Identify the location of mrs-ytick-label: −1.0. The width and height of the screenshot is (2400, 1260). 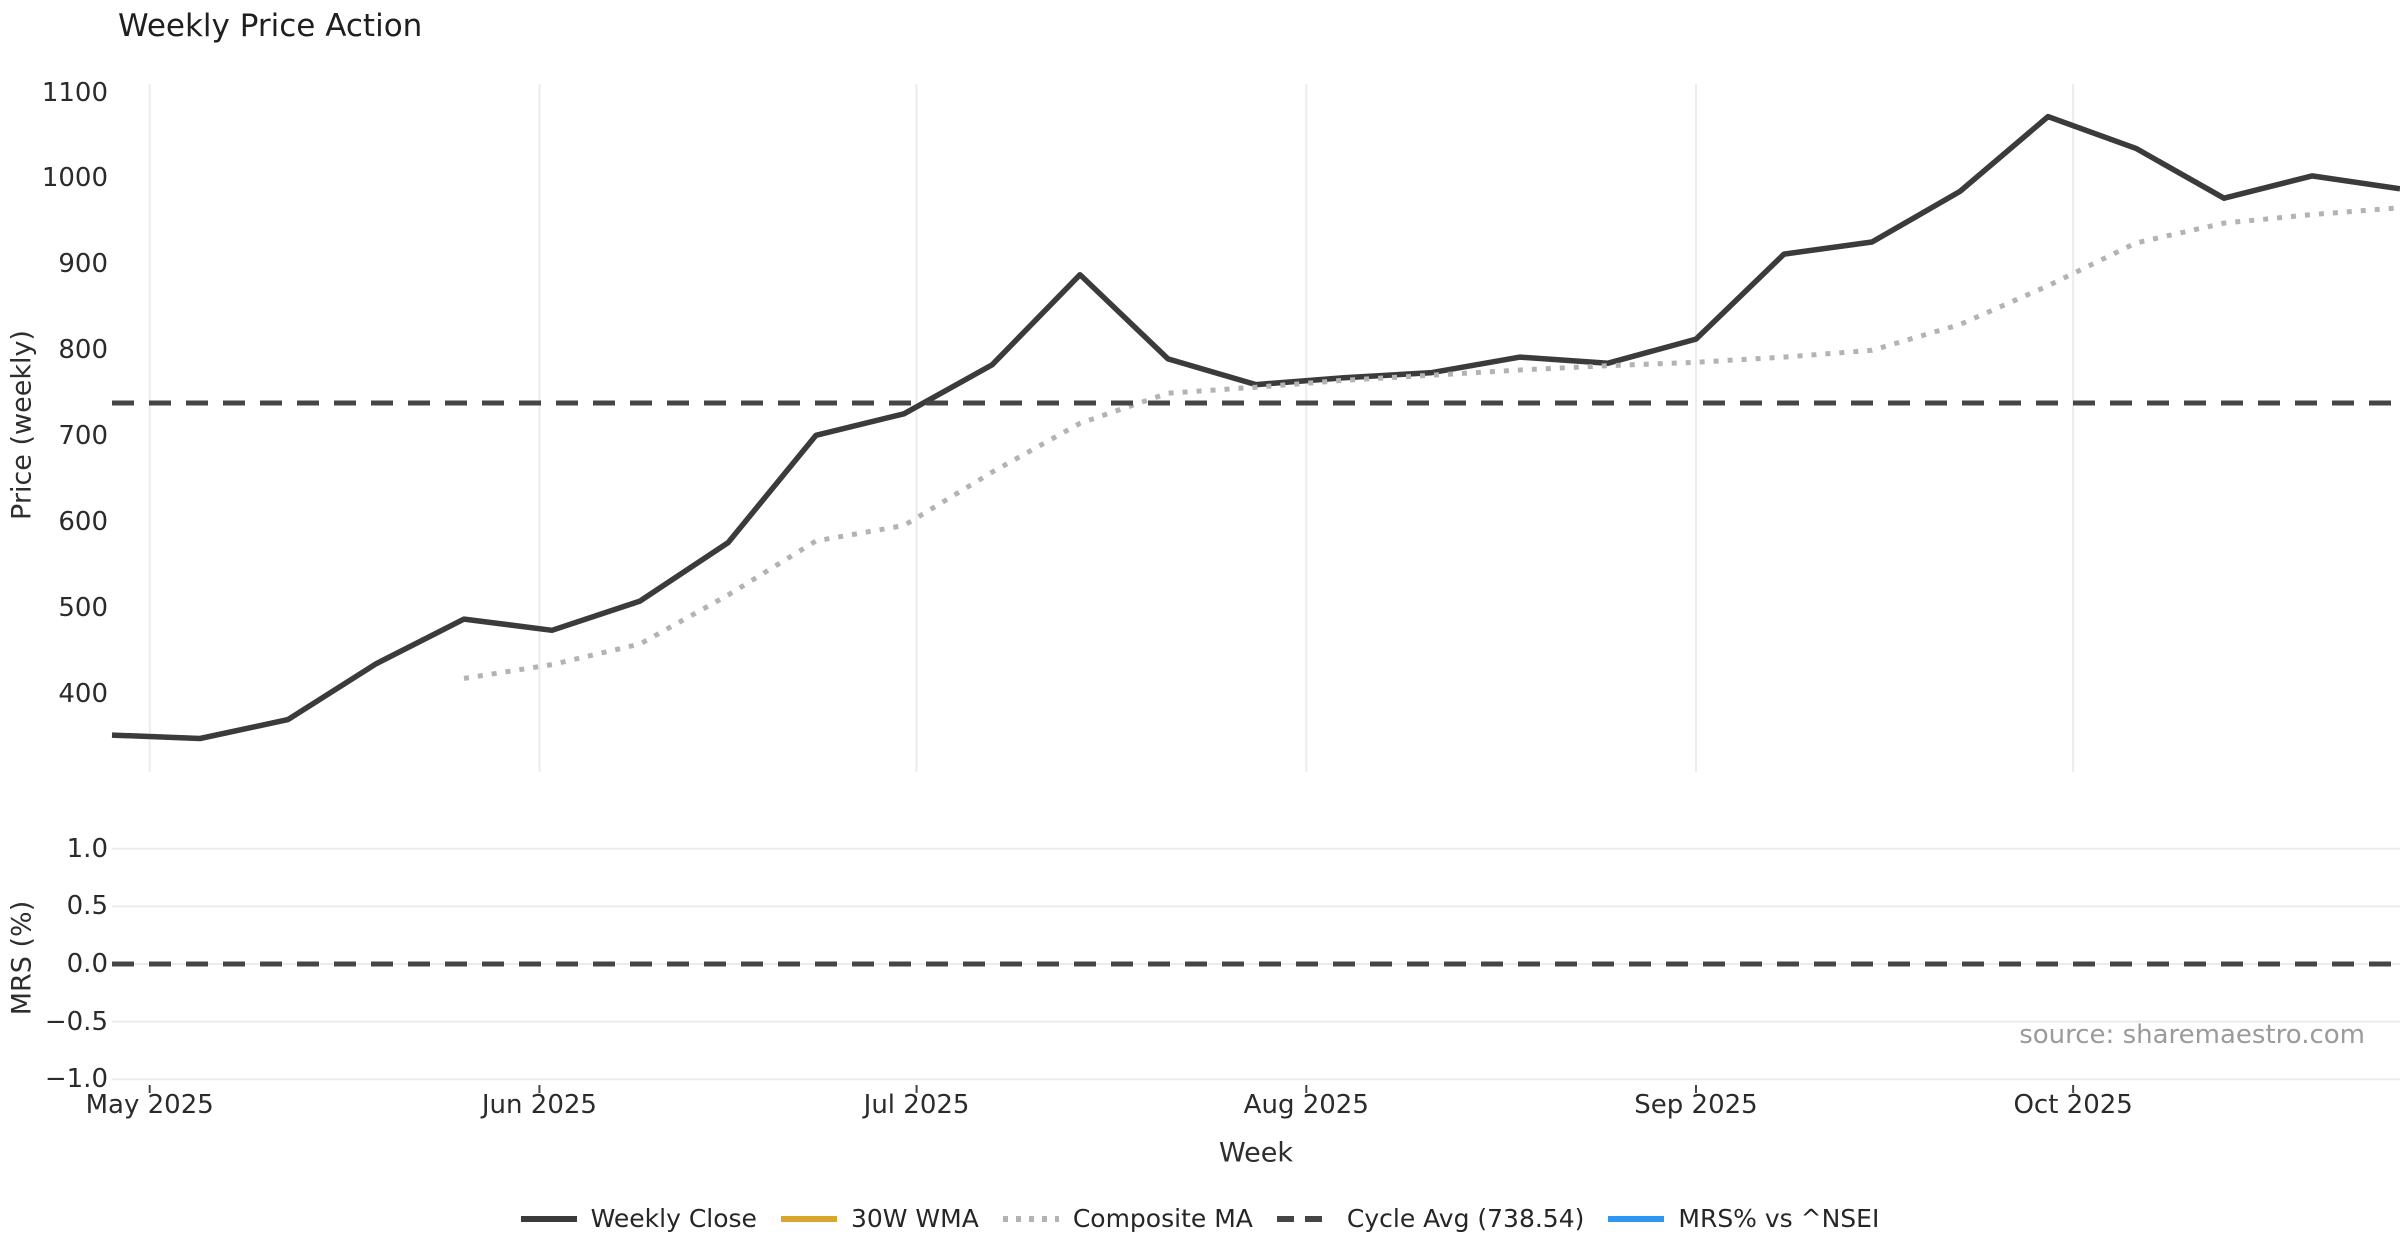
(76, 1079).